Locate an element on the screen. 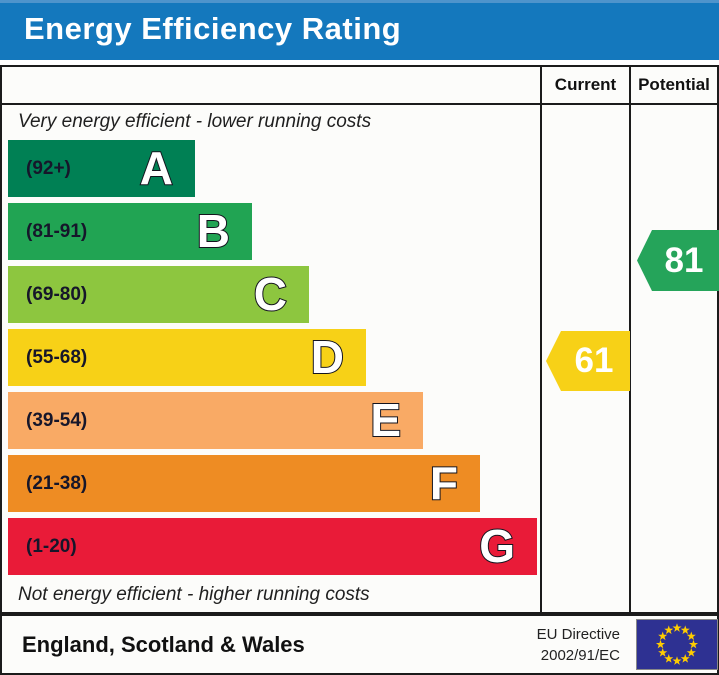 This screenshot has height=675, width=719. band-letter: A is located at coordinates (156, 168).